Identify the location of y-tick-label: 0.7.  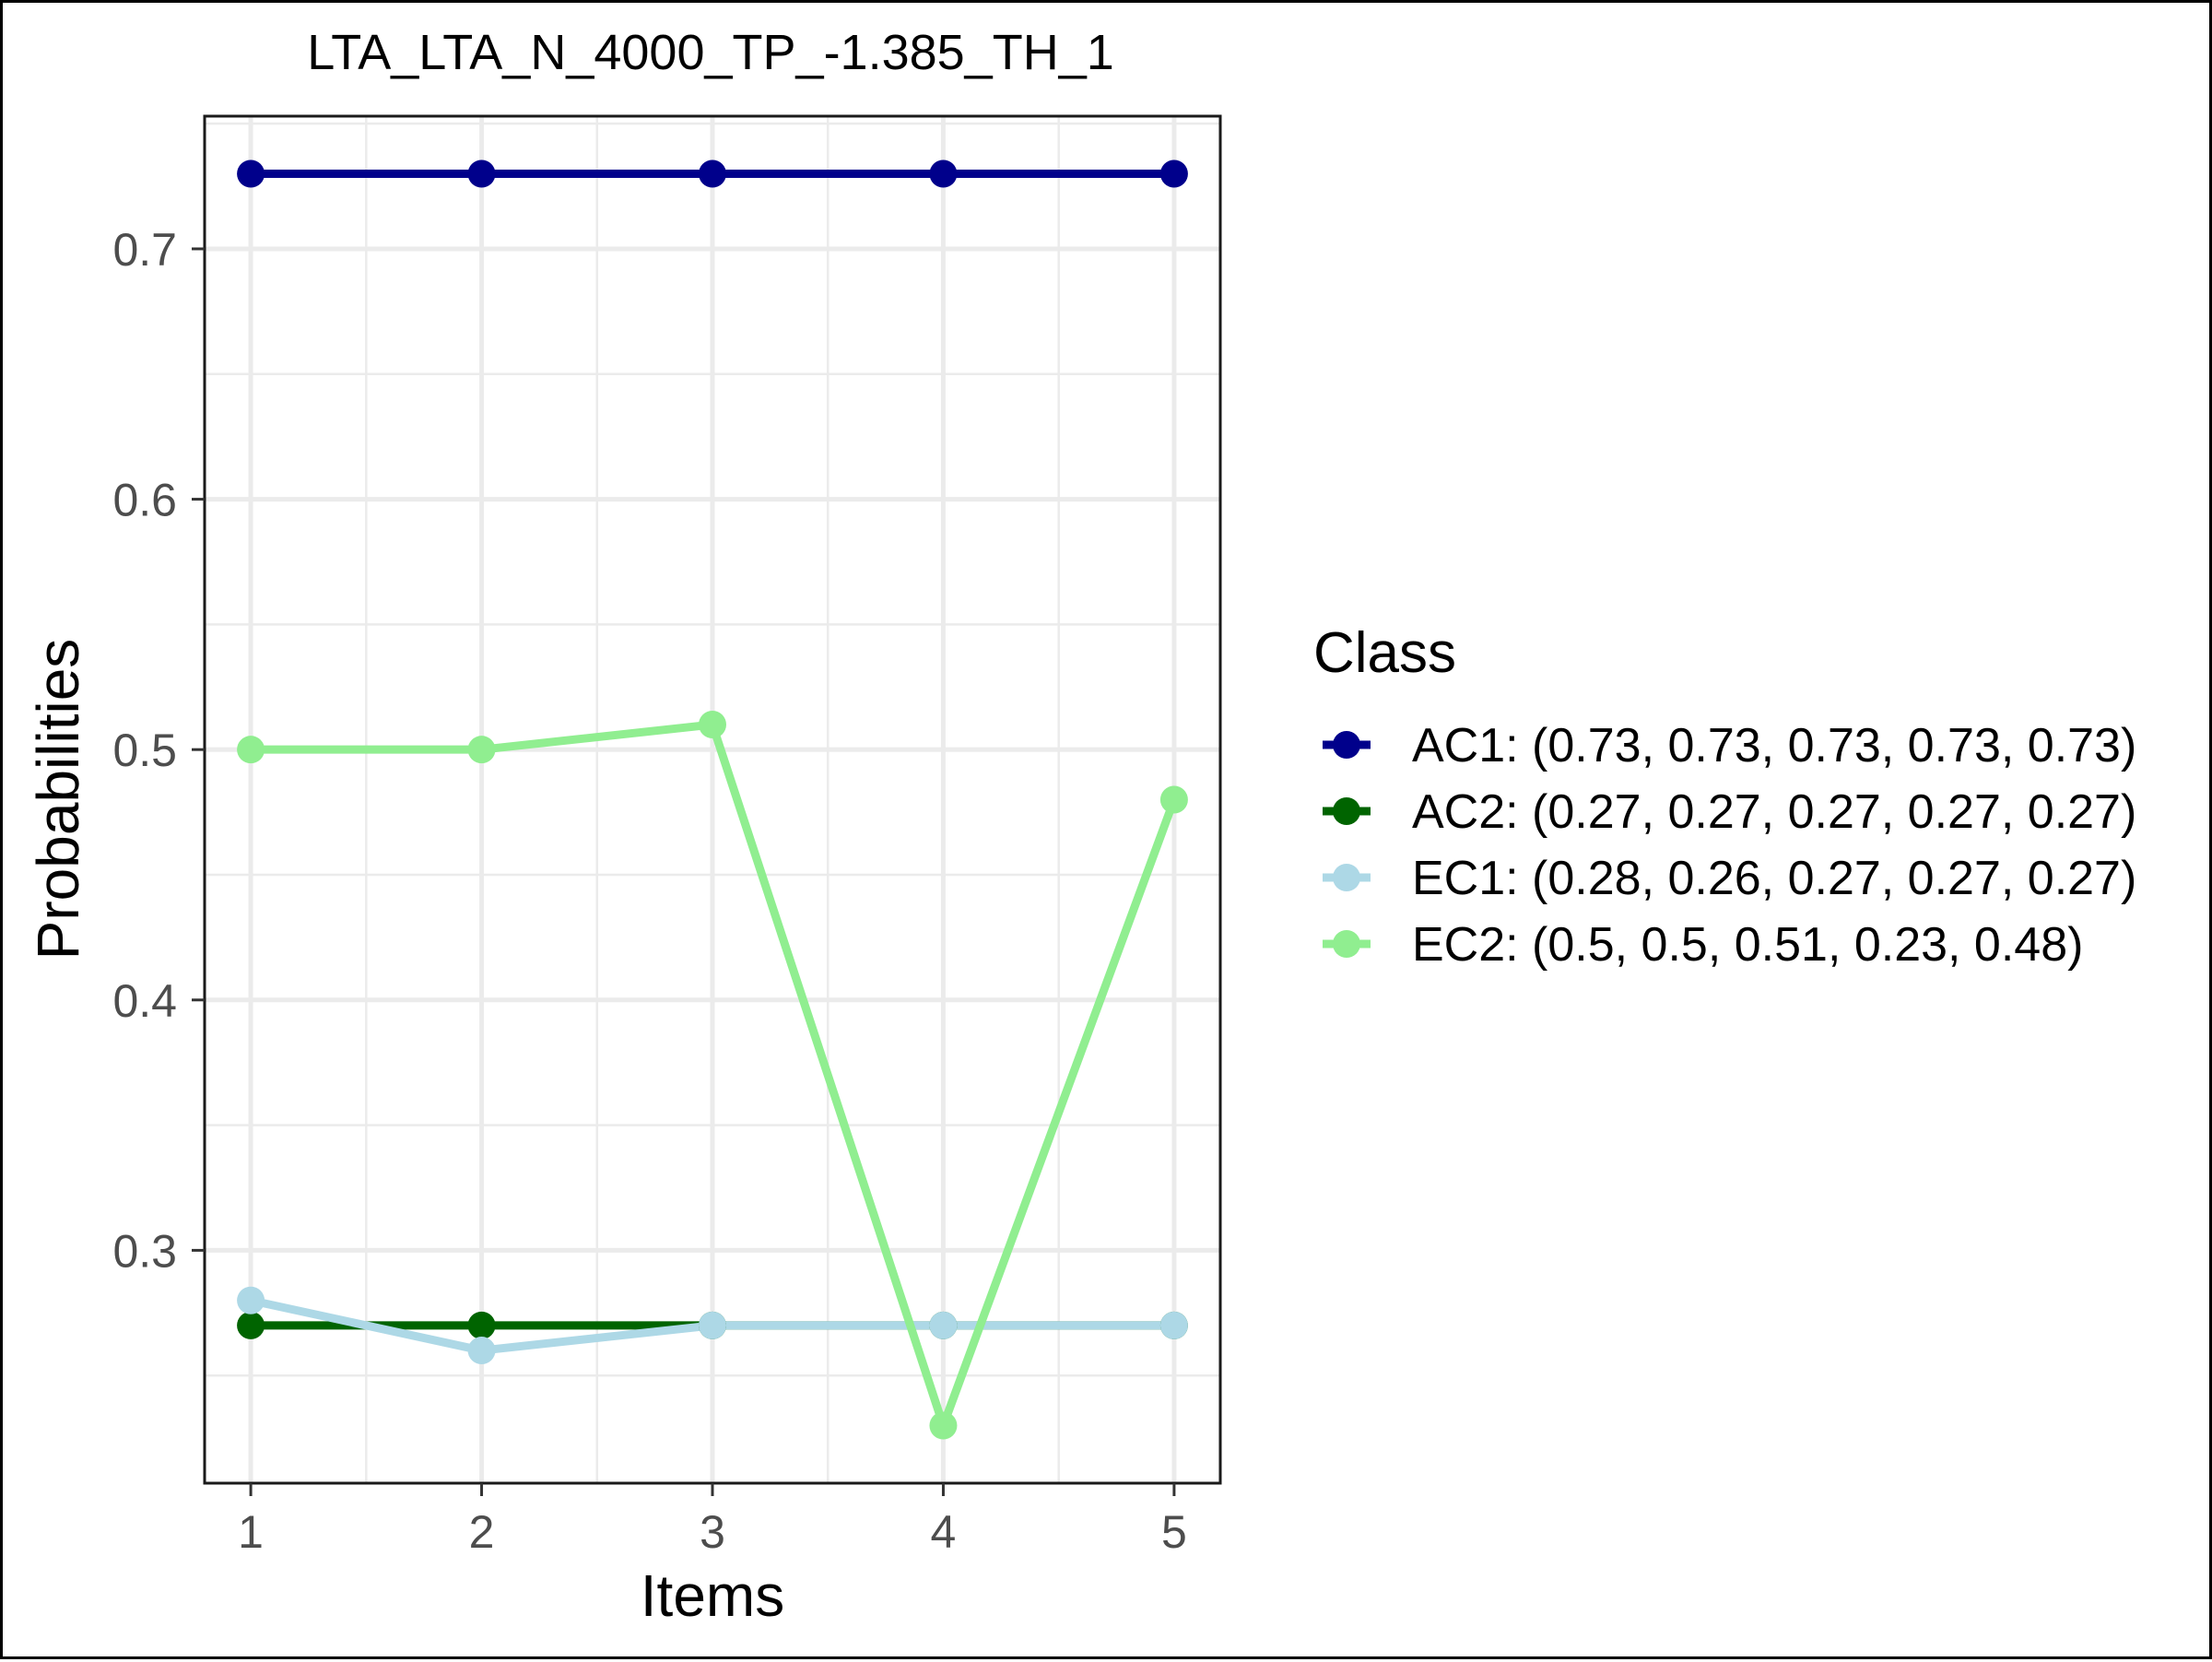
(144, 250).